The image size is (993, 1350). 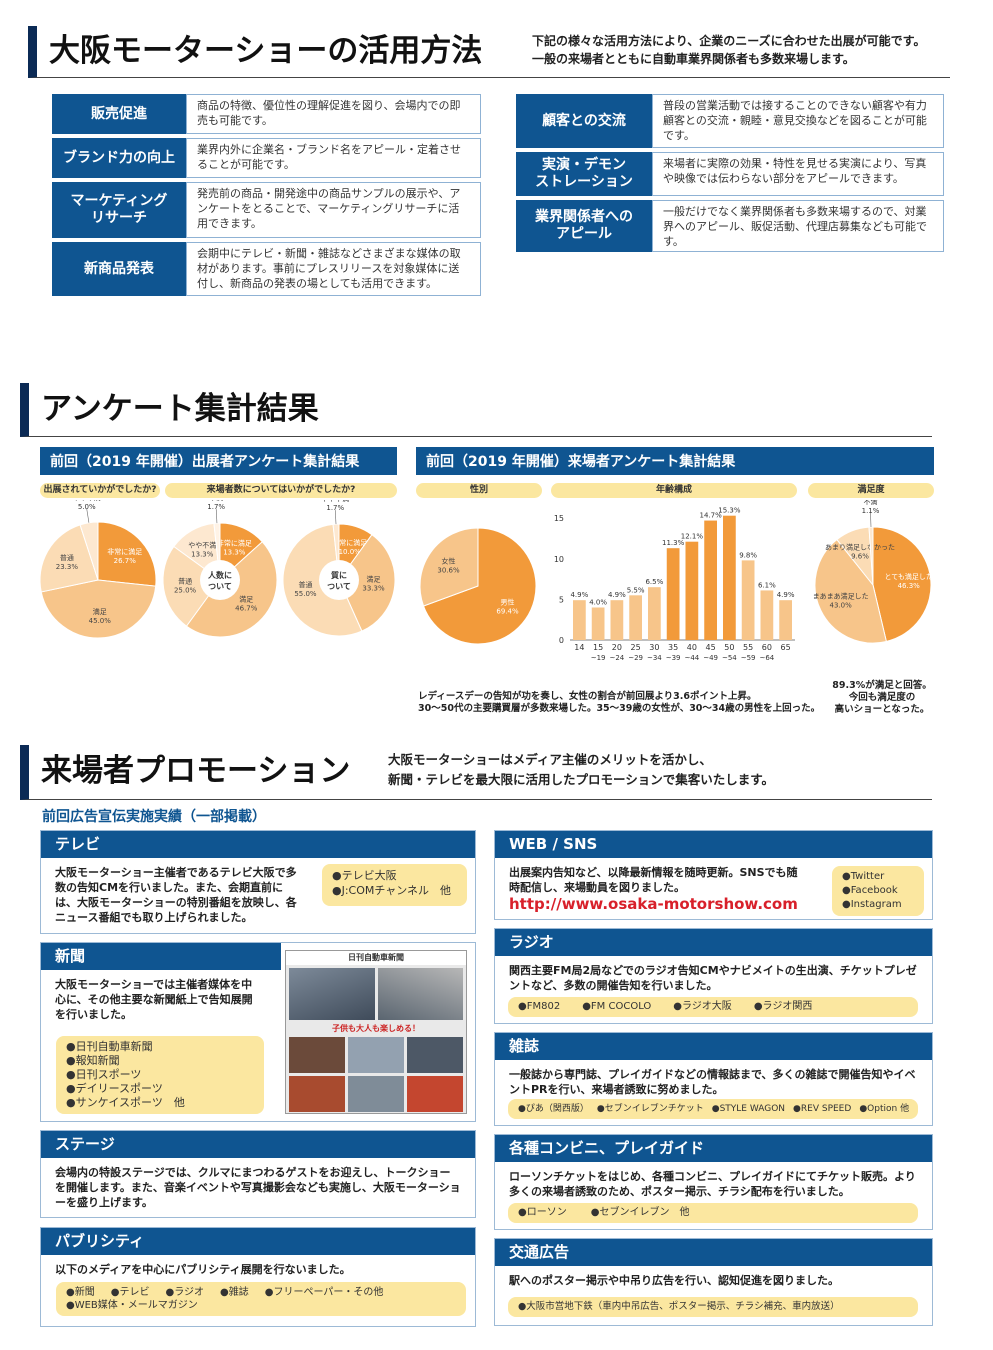 I want to click on web-url: http://www.osaka-motorshow.com, so click(x=653, y=904).